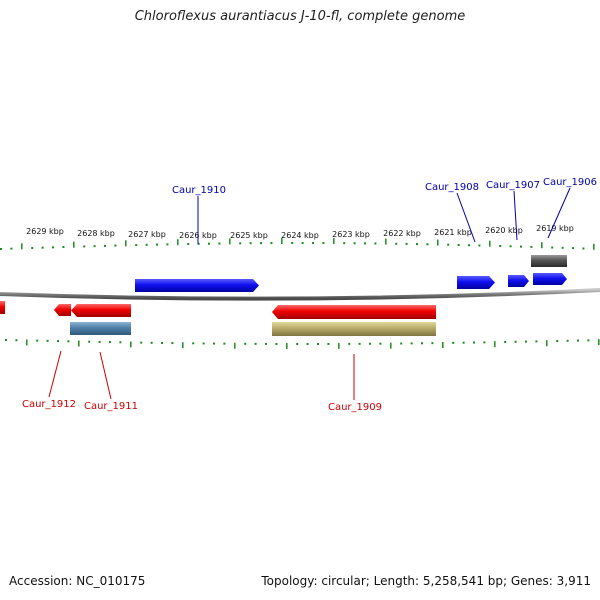 The height and width of the screenshot is (600, 600). I want to click on gene-label: Caur_1909, so click(355, 407).